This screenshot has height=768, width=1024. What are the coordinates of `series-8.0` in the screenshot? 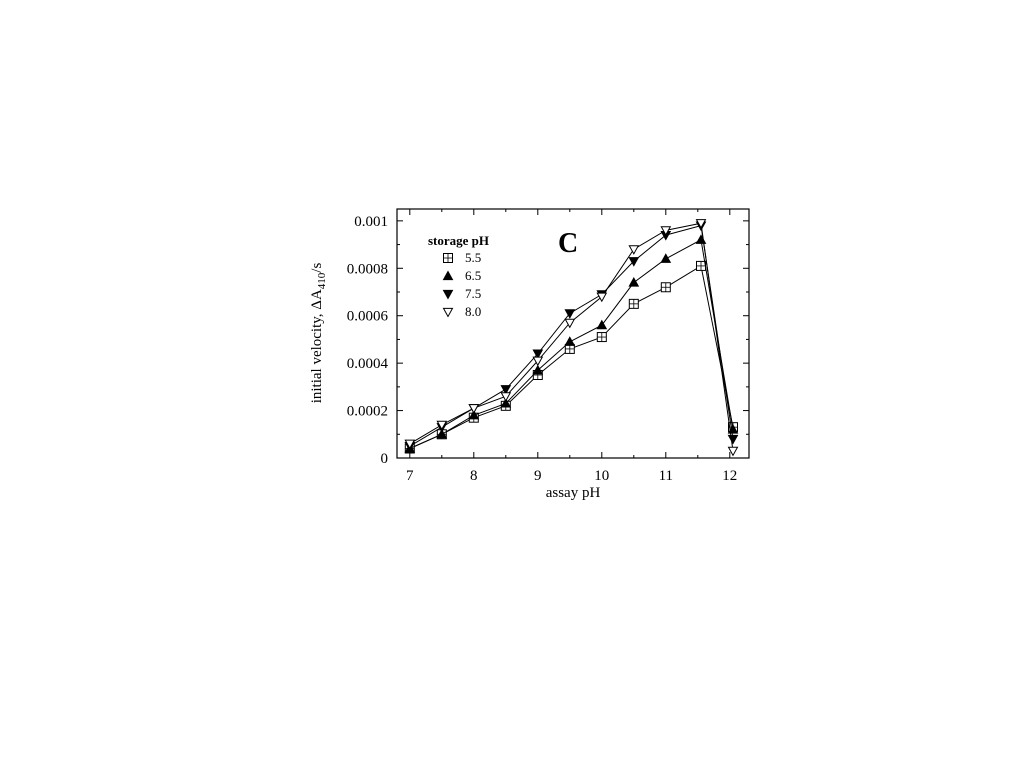 It's located at (571, 338).